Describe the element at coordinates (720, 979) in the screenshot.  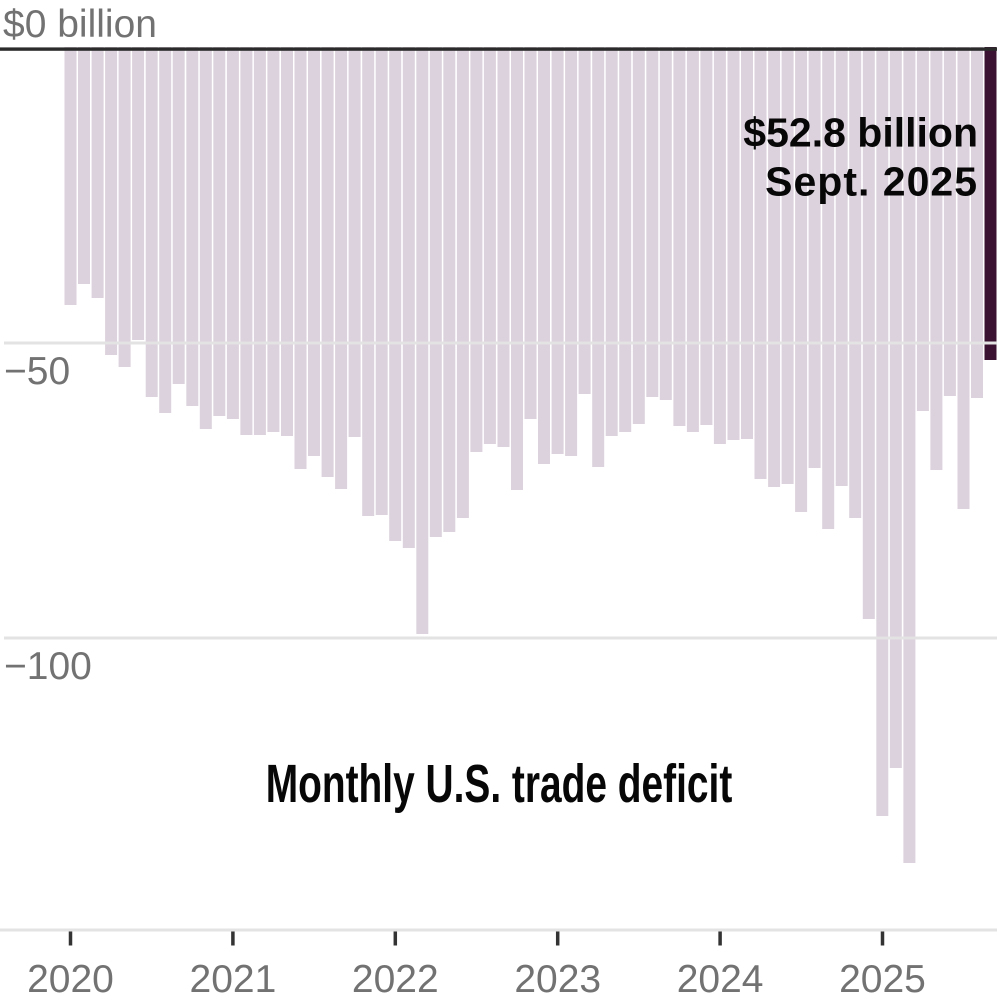
I see `svg-text: 2024` at that location.